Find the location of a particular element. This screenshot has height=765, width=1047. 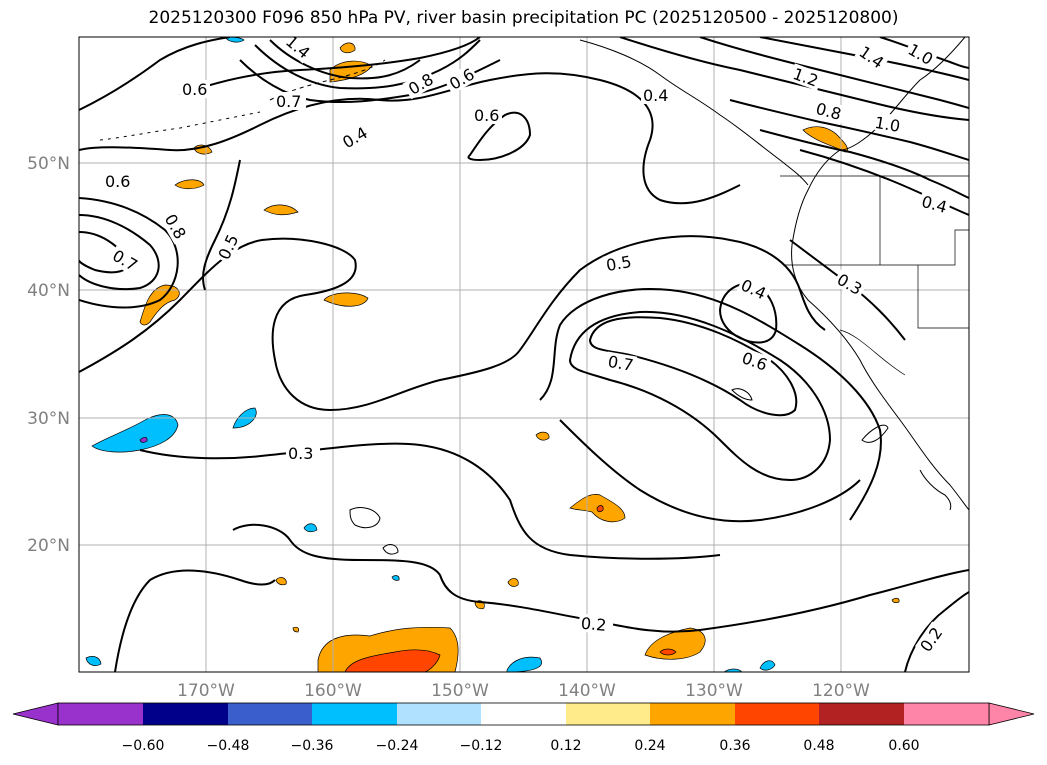

longitude-labels: 170°W 160°W 150°W 140°W 130°W 120°W is located at coordinates (523, 691).